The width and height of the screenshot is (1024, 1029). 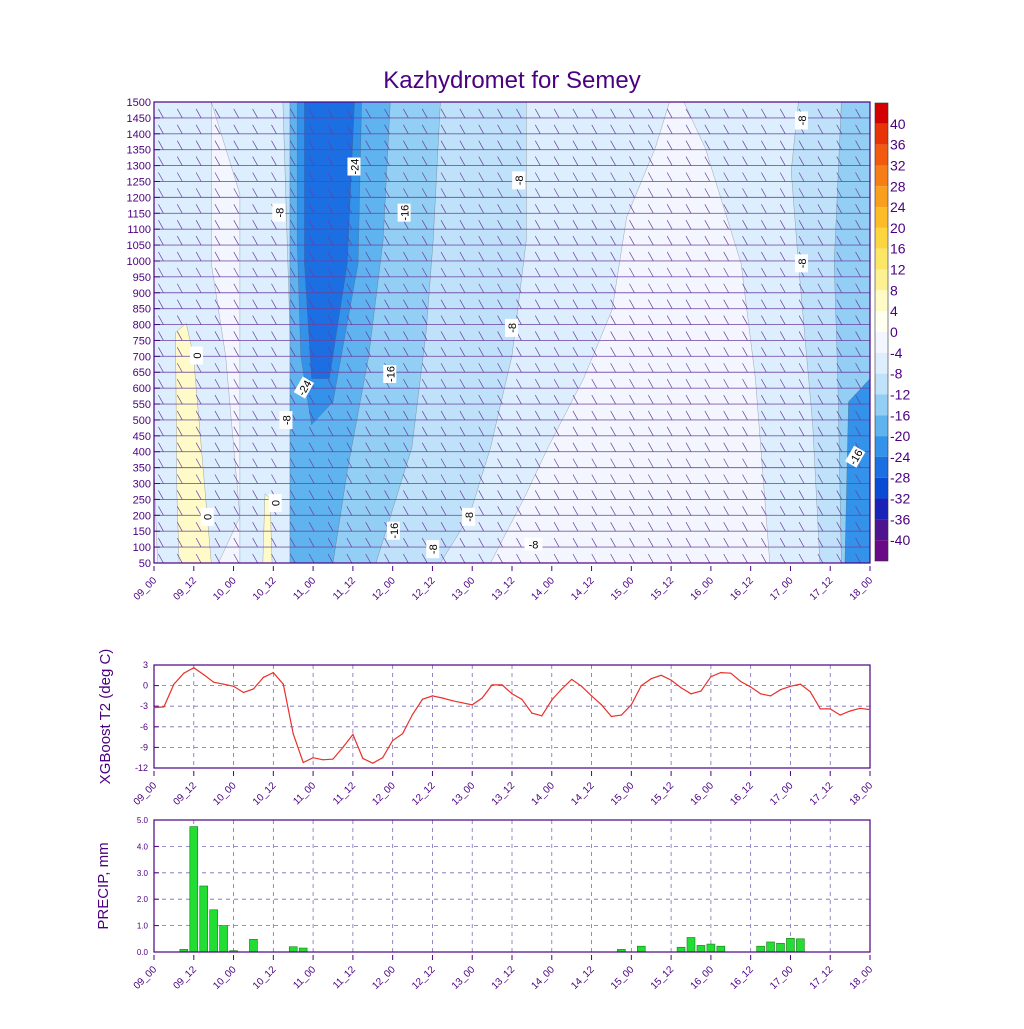 What do you see at coordinates (139, 230) in the screenshot?
I see `cs-y-tick-label: 1100` at bounding box center [139, 230].